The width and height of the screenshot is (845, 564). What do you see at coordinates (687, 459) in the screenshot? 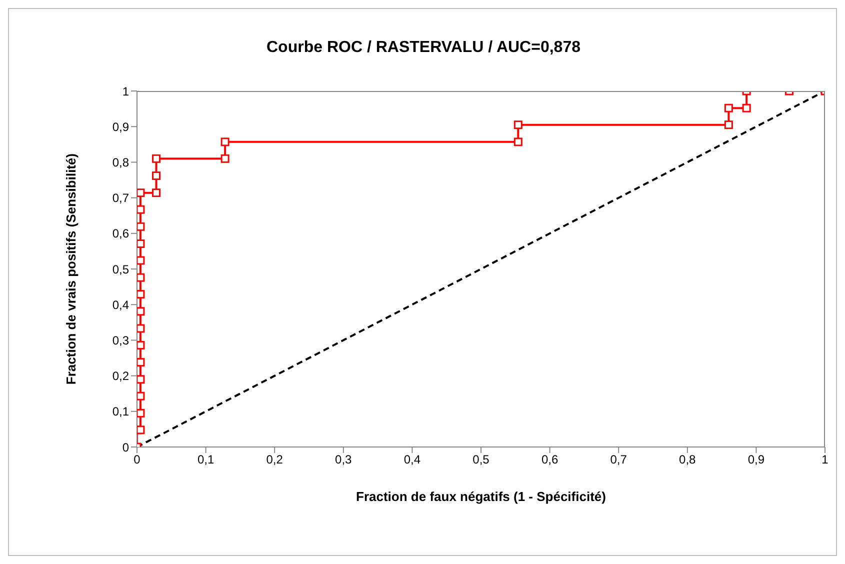
I see `x-tick-label: 0,8` at bounding box center [687, 459].